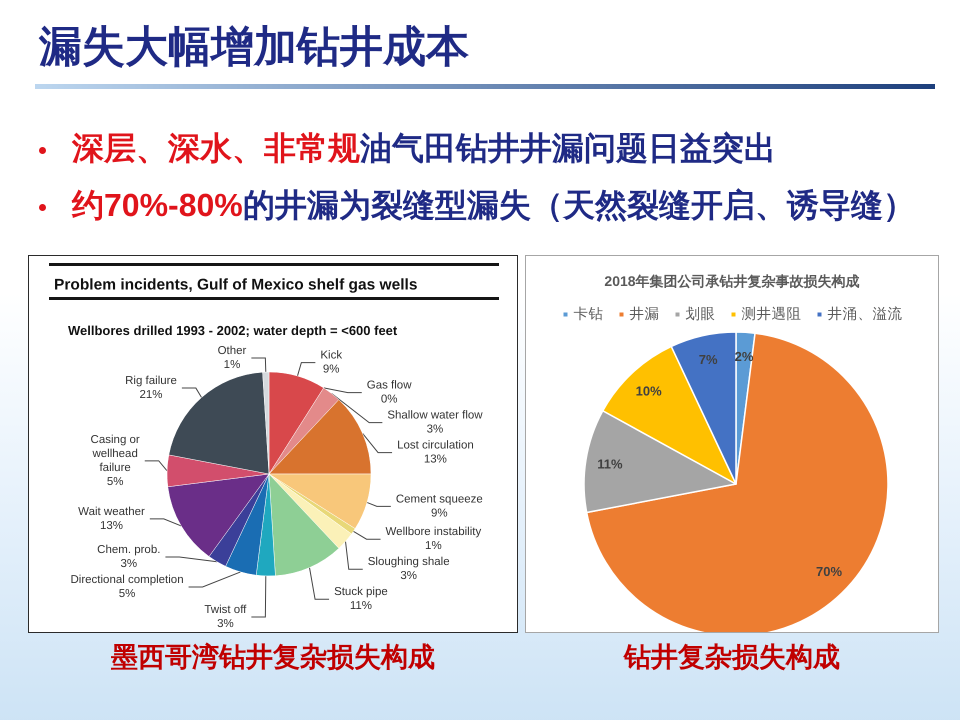 Image resolution: width=960 pixels, height=720 pixels. I want to click on slice-label: Casing or wellhead failure, so click(115, 454).